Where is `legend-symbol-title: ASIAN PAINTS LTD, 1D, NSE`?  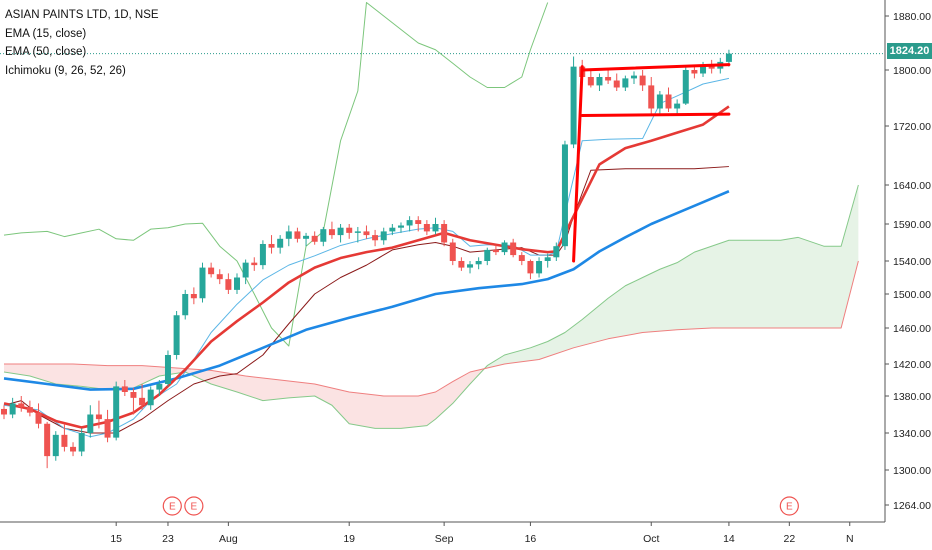
legend-symbol-title: ASIAN PAINTS LTD, 1D, NSE is located at coordinates (82, 15).